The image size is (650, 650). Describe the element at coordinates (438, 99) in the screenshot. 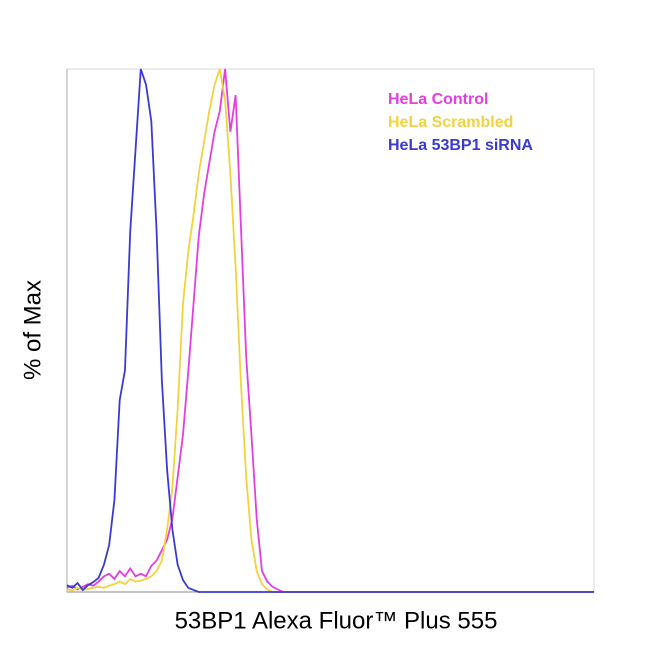

I see `legend-entry: HeLa Control` at that location.